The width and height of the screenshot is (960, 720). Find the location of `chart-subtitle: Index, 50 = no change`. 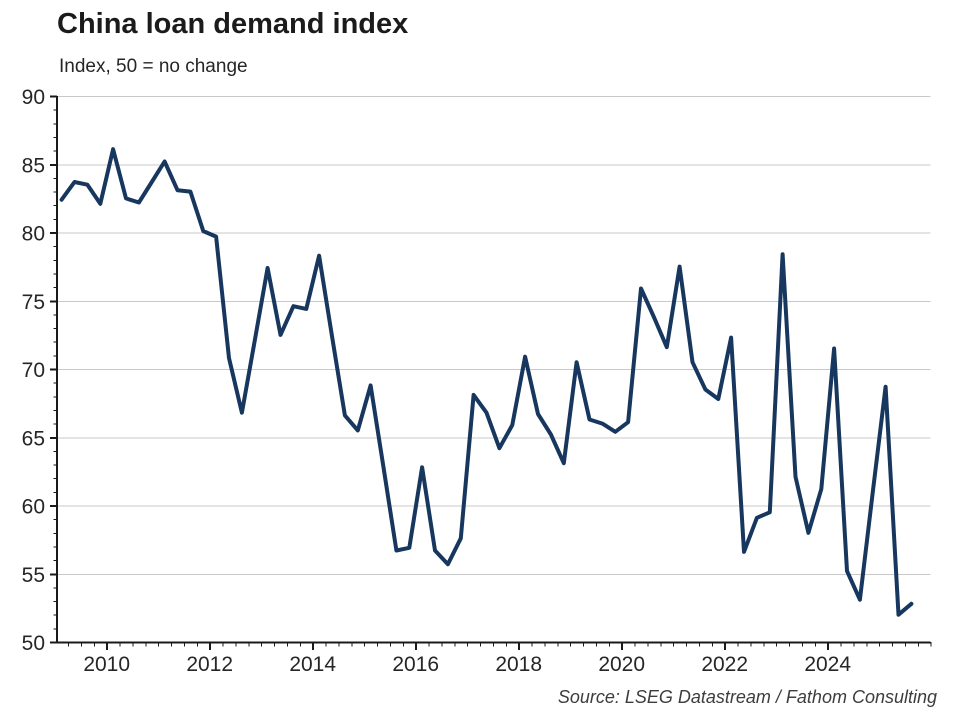

chart-subtitle: Index, 50 = no change is located at coordinates (153, 66).